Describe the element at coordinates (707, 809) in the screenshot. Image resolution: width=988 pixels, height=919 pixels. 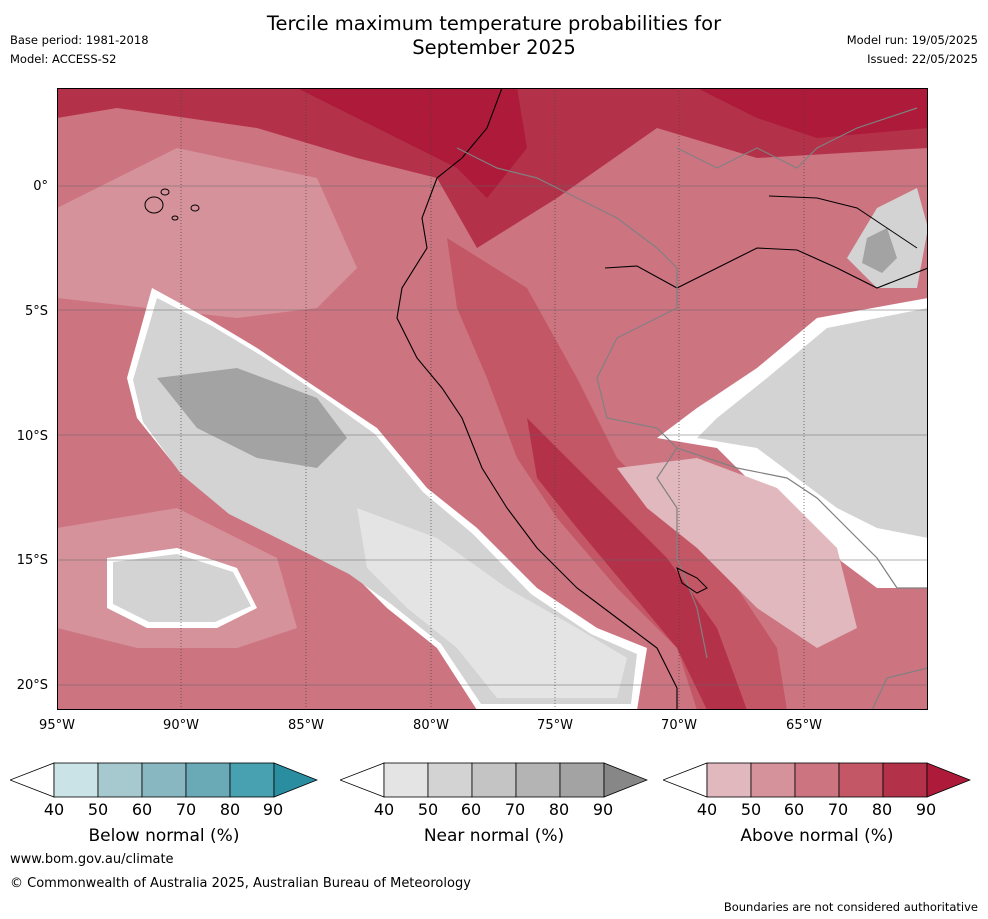
I see `tick-above-40: 40` at that location.